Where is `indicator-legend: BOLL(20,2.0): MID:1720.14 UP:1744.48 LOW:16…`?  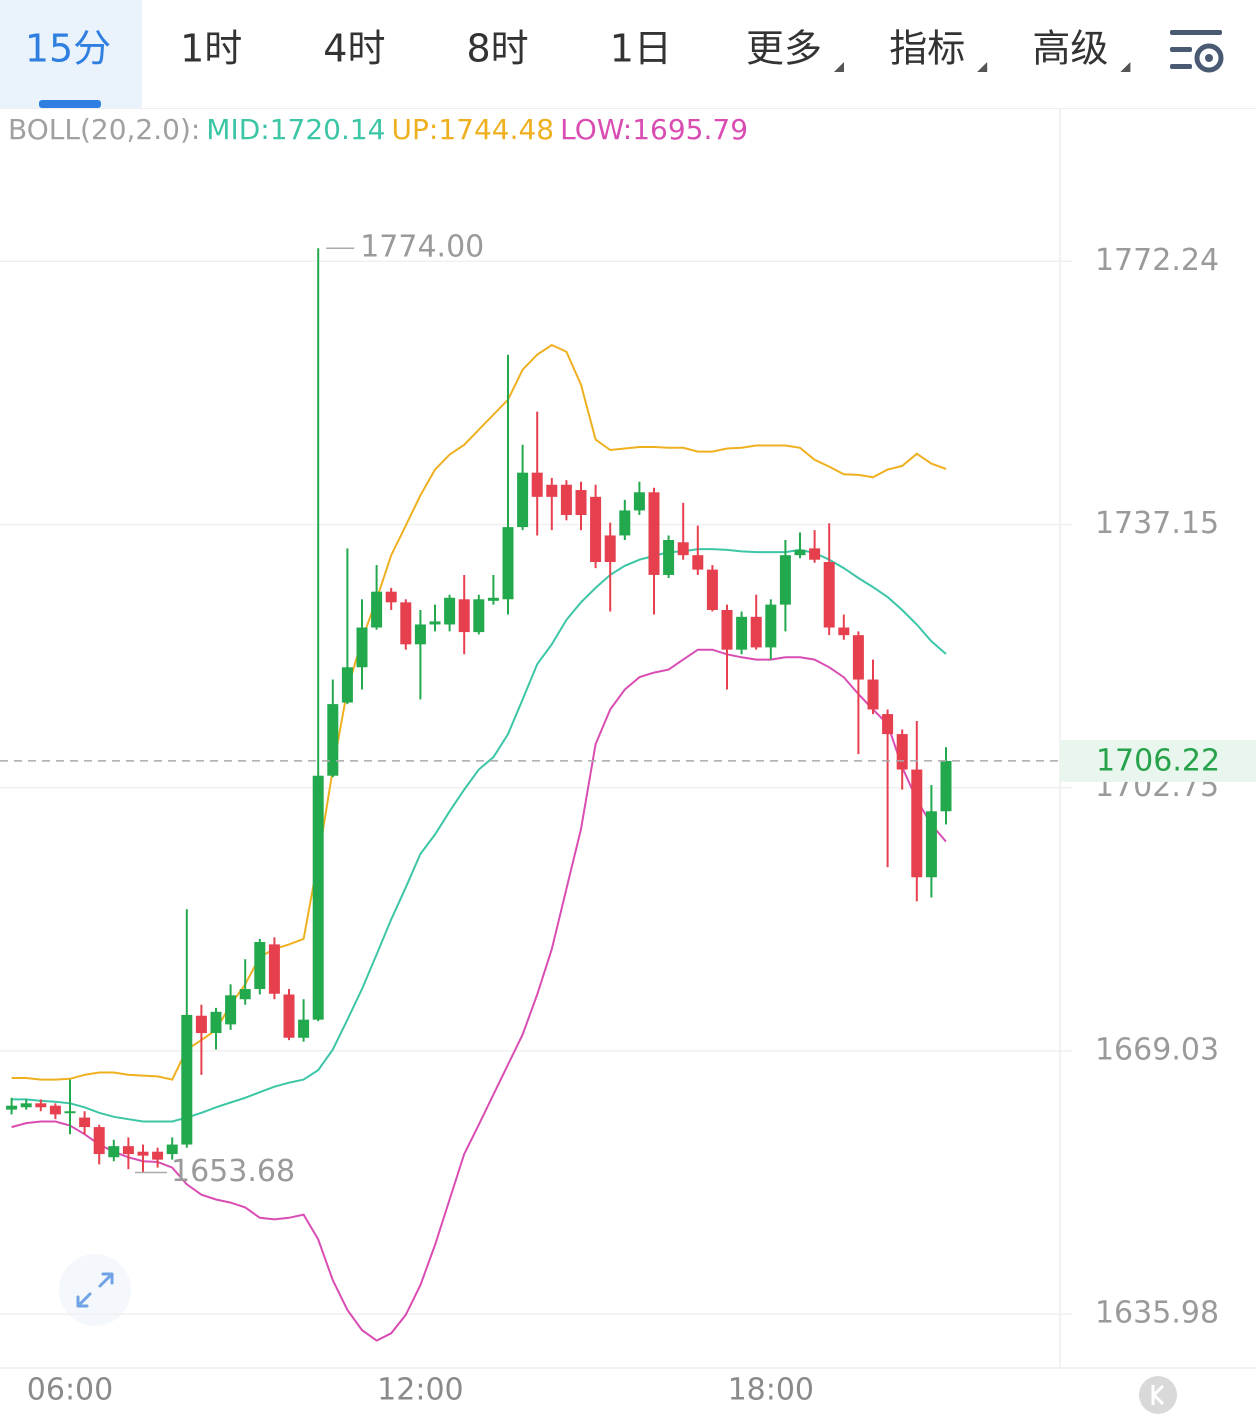
indicator-legend: BOLL(20,2.0): MID:1720.14 UP:1744.48 LOW:16… is located at coordinates (378, 129).